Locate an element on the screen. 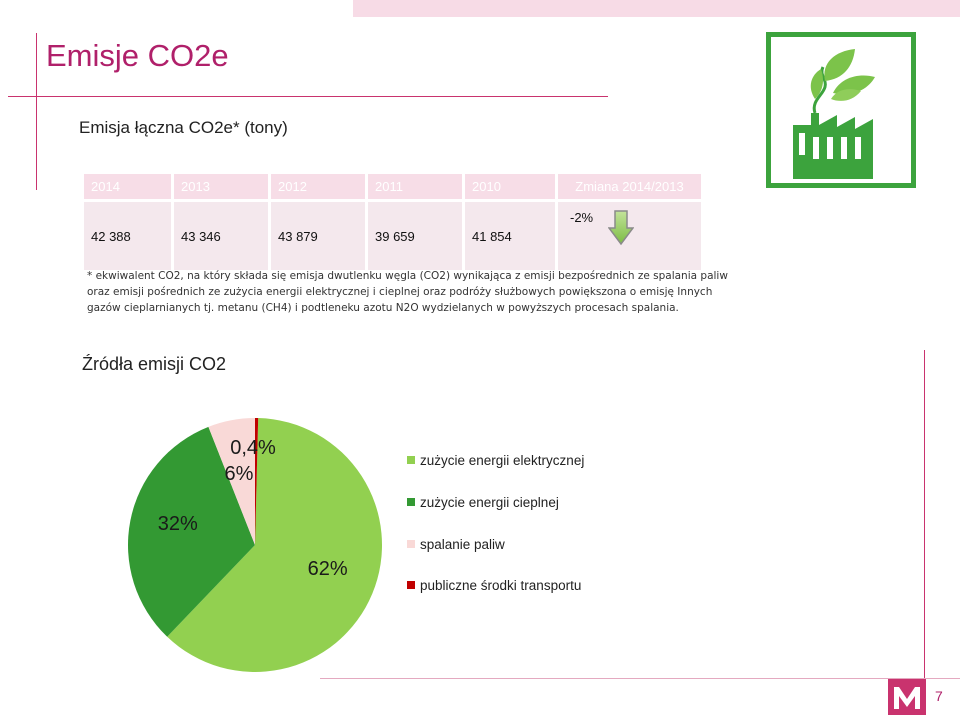 This screenshot has height=720, width=960. table-cell: 42 388 is located at coordinates (127, 236).